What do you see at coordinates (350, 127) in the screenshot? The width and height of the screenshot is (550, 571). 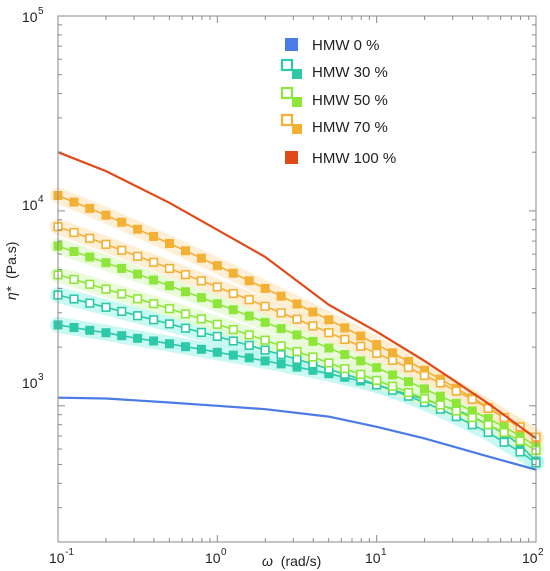 I see `legend-label-hmw-70: HMW 70 %` at bounding box center [350, 127].